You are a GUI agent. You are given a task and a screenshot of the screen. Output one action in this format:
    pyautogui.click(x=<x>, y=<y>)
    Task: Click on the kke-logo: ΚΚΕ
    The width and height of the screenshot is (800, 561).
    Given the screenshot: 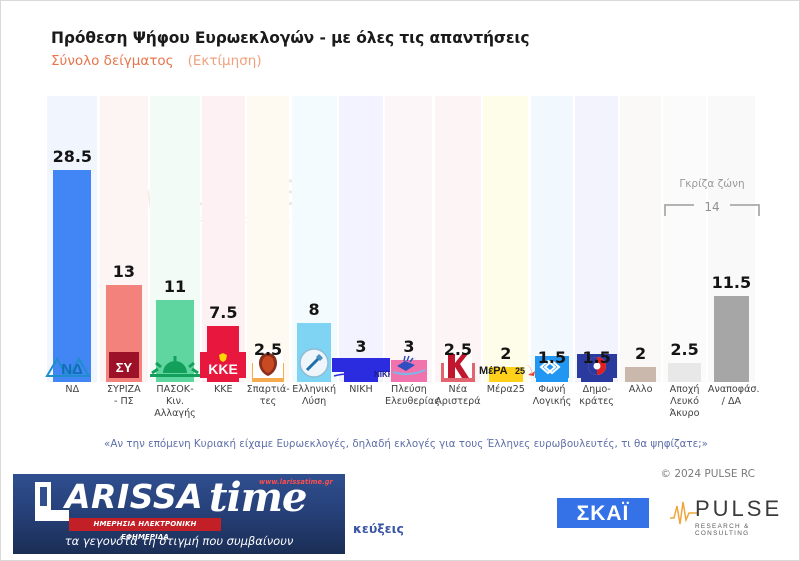 What is the action you would take?
    pyautogui.click(x=223, y=367)
    